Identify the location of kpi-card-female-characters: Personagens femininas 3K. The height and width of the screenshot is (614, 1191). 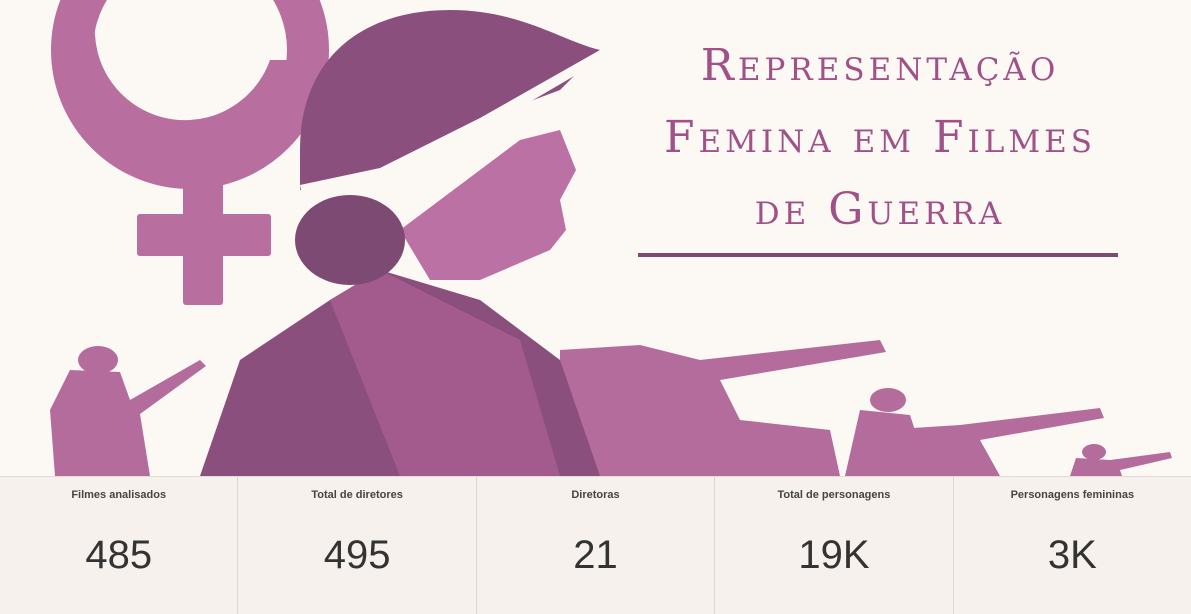
(1072, 545).